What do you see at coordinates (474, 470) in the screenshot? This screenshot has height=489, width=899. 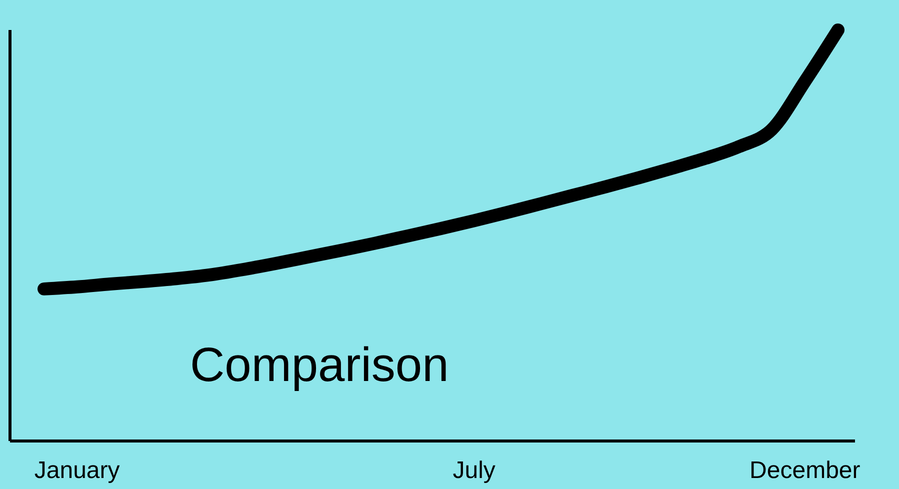 I see `x-tick-label: July` at bounding box center [474, 470].